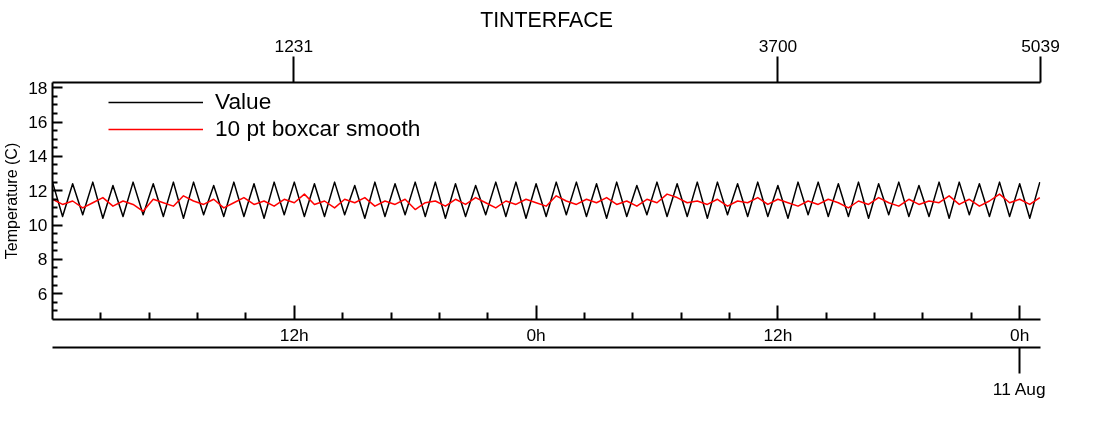  I want to click on y-tick-label: 12, so click(38, 190).